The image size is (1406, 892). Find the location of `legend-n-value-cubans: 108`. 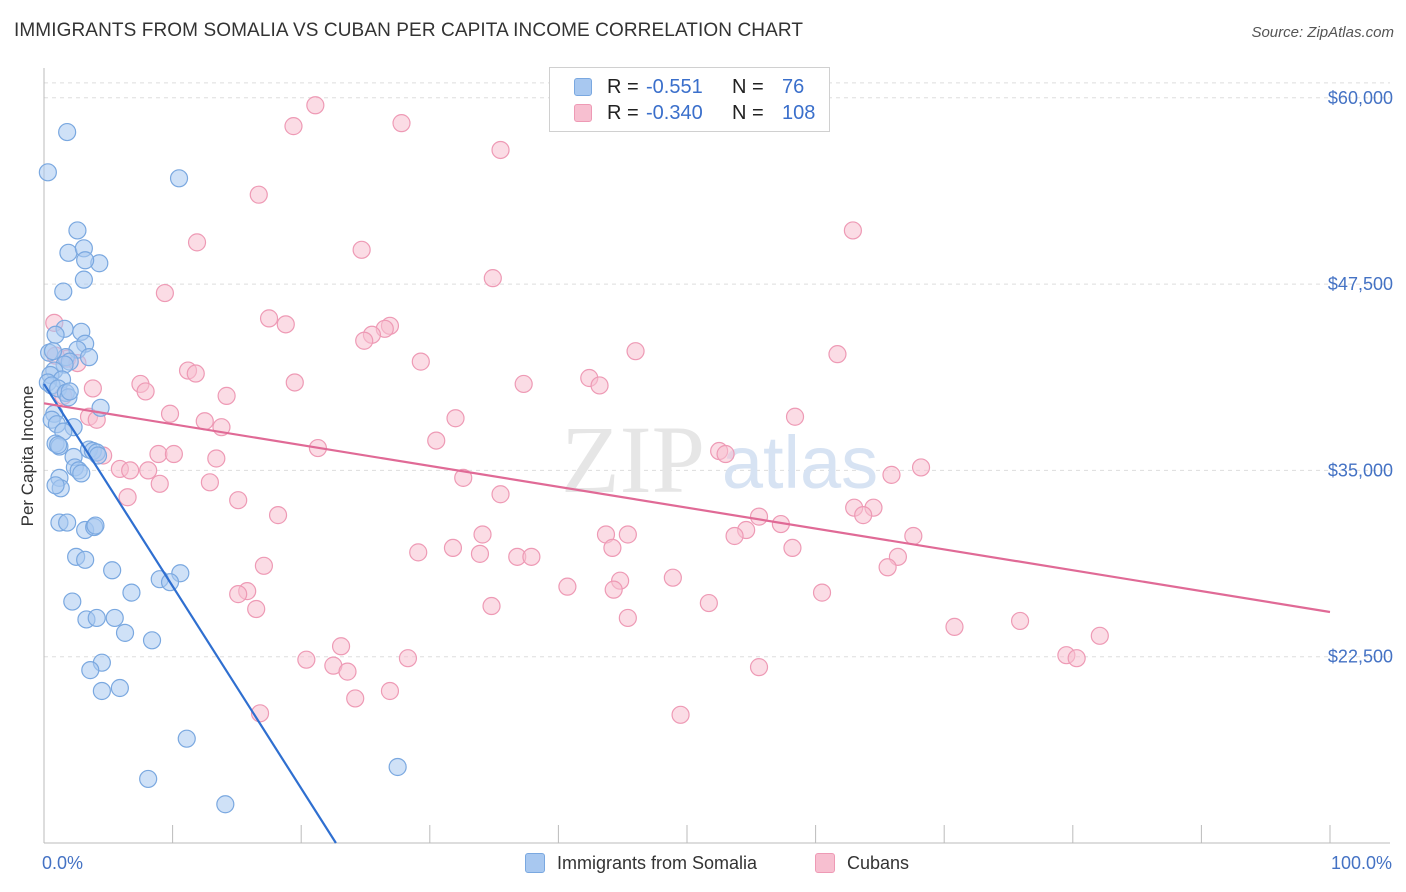

legend-n-value-cubans: 108 is located at coordinates (799, 113).